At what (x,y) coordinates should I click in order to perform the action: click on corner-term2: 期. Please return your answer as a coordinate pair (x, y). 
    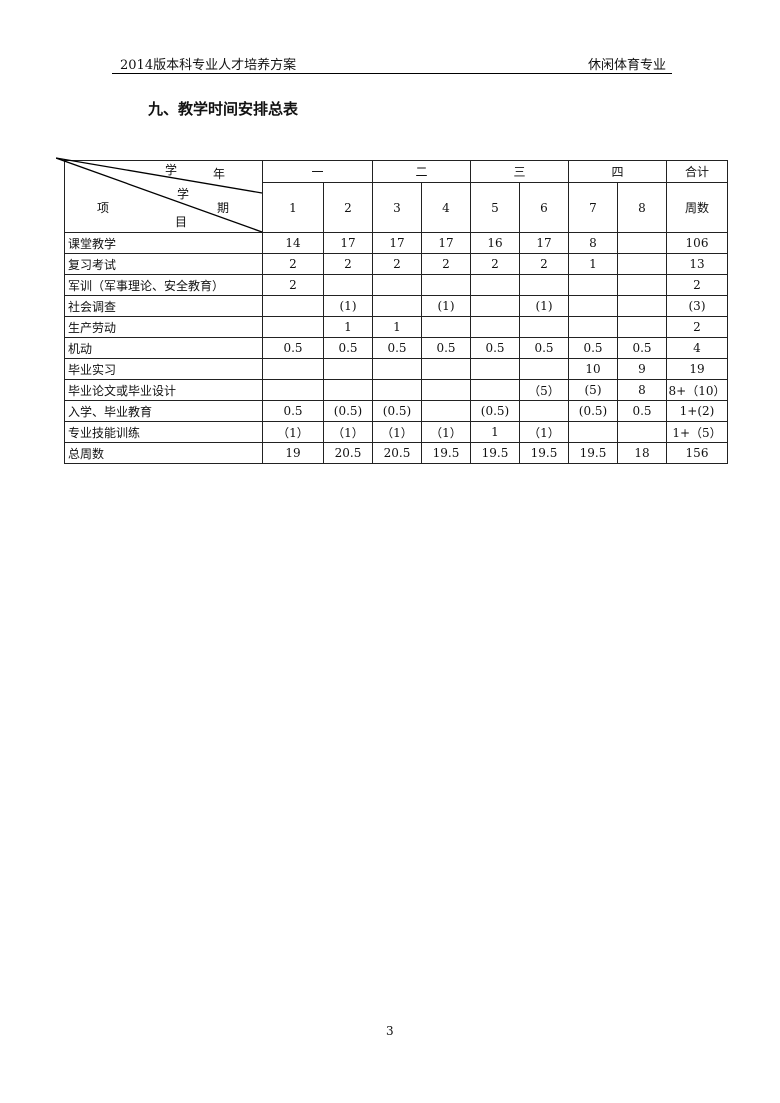
    Looking at the image, I should click on (223, 208).